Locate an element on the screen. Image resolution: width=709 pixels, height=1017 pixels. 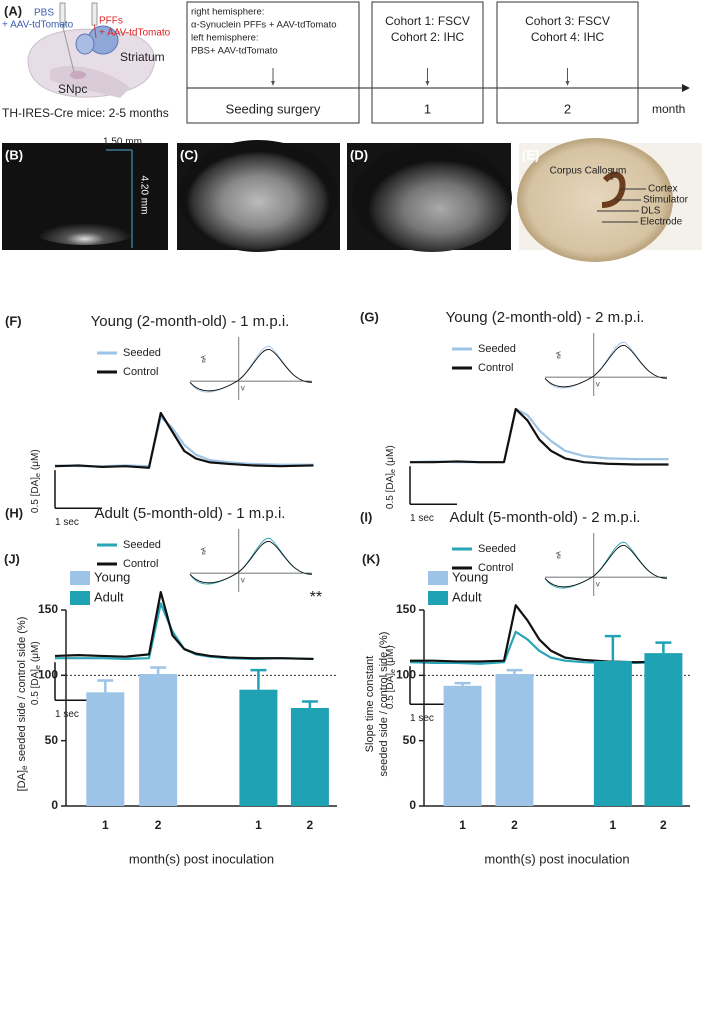
pffs-virus-label: + AAV-tdTomato is located at coordinates (135, 33).